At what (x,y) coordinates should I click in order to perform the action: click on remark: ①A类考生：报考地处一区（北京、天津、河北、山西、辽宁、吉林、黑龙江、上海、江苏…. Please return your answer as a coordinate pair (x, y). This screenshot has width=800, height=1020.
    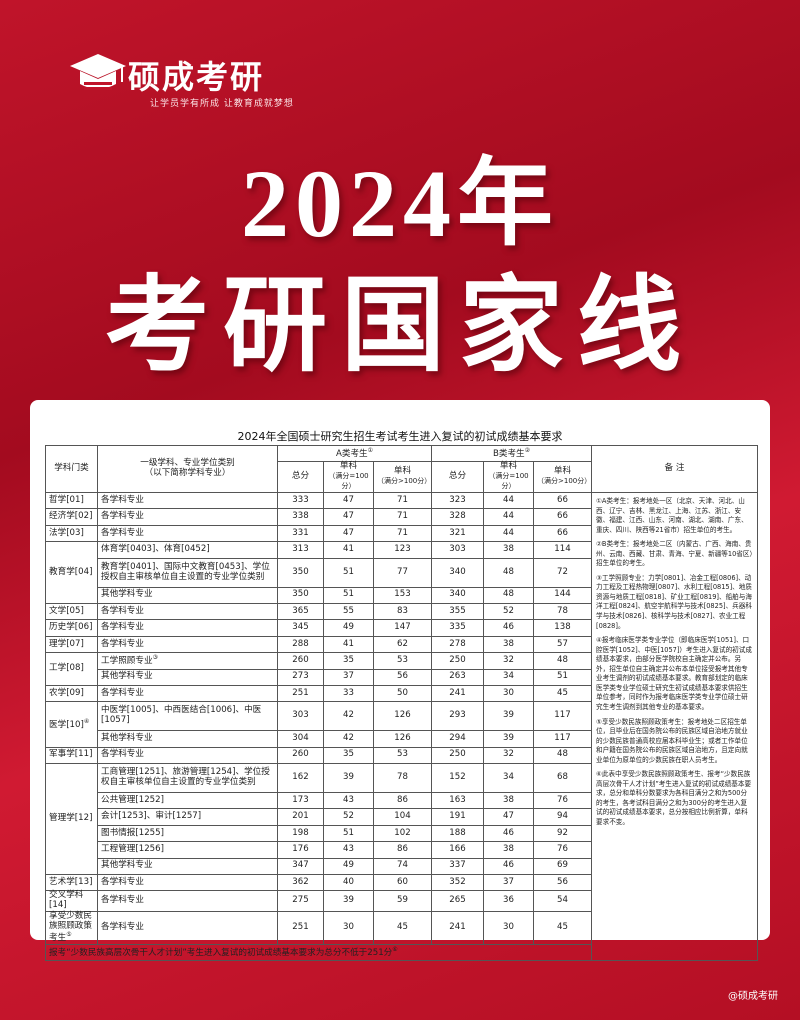
    Looking at the image, I should click on (672, 515).